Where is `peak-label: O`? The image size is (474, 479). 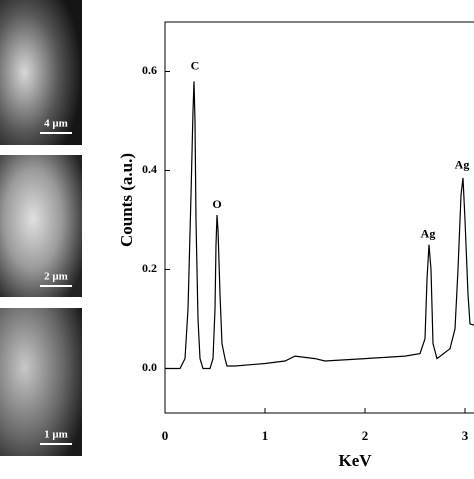 peak-label: O is located at coordinates (216, 204).